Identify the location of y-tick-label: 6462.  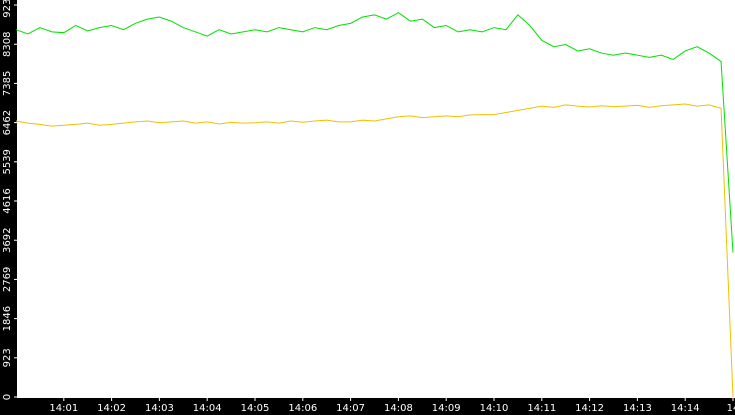
(7, 122).